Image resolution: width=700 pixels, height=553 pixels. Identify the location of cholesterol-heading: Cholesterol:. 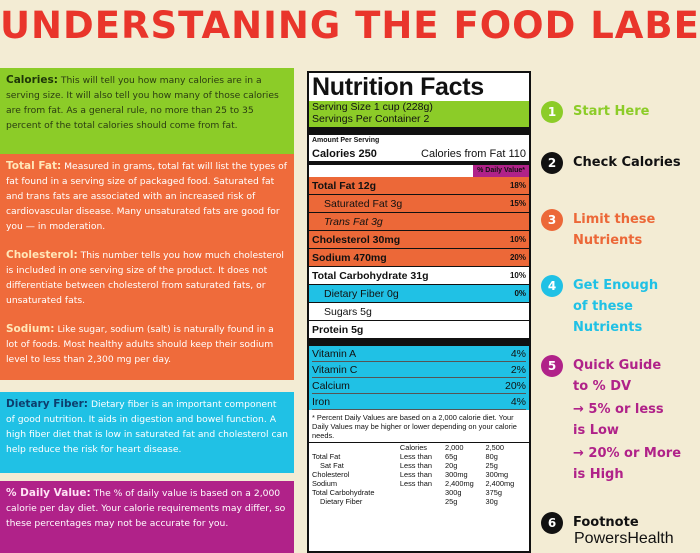
(42, 255).